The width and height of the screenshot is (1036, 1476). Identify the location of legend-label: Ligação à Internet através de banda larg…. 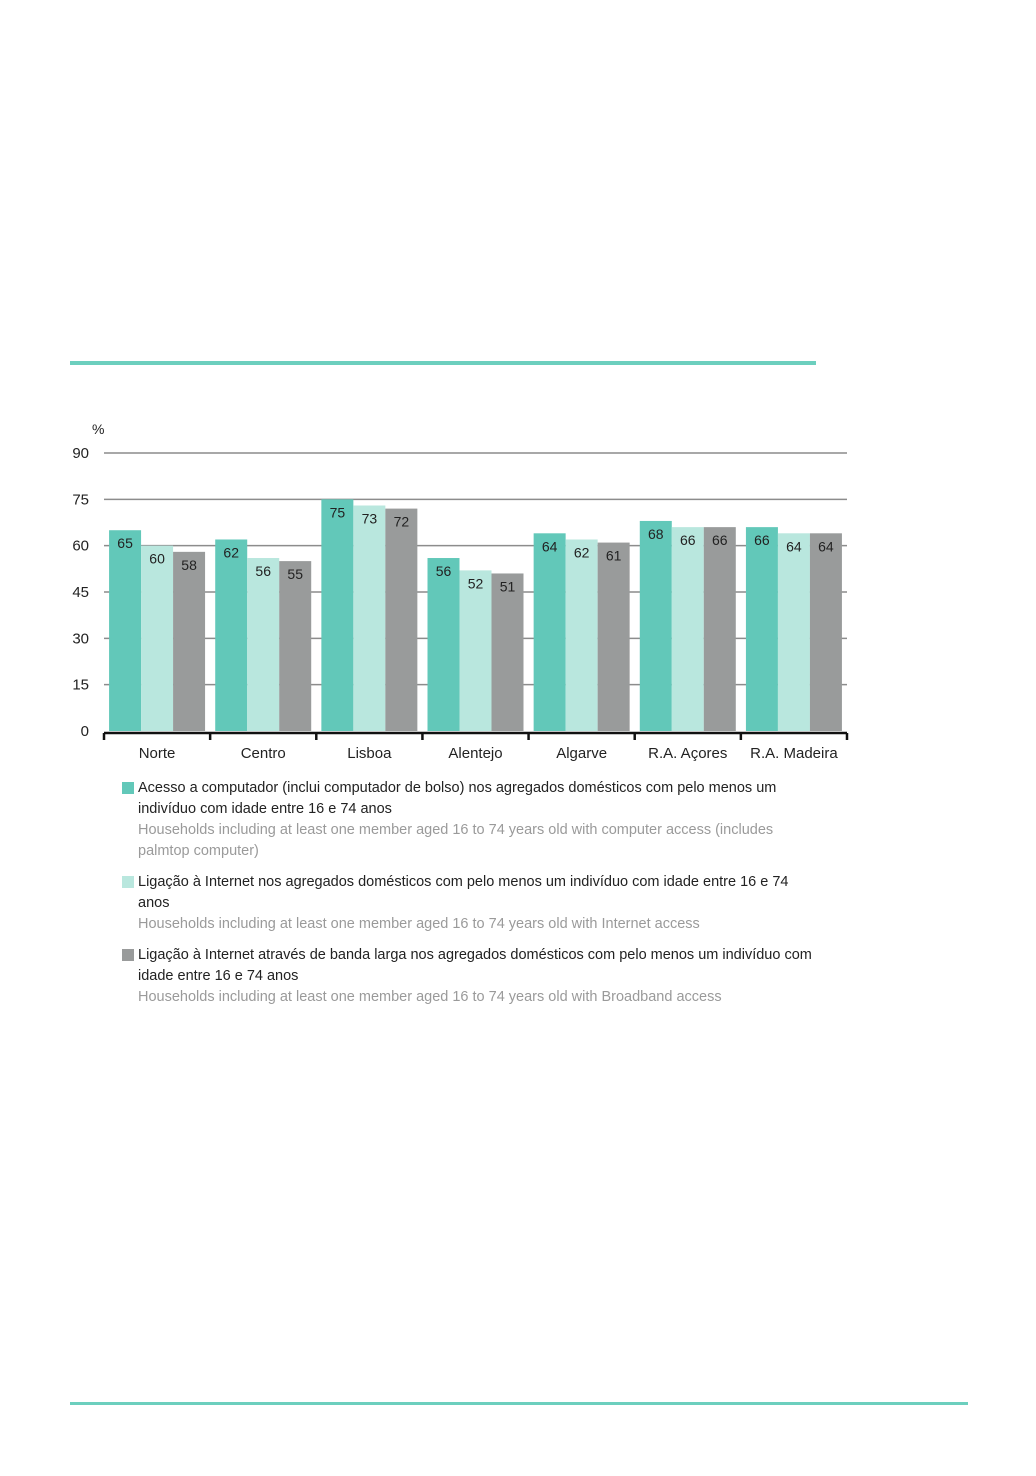
(475, 965).